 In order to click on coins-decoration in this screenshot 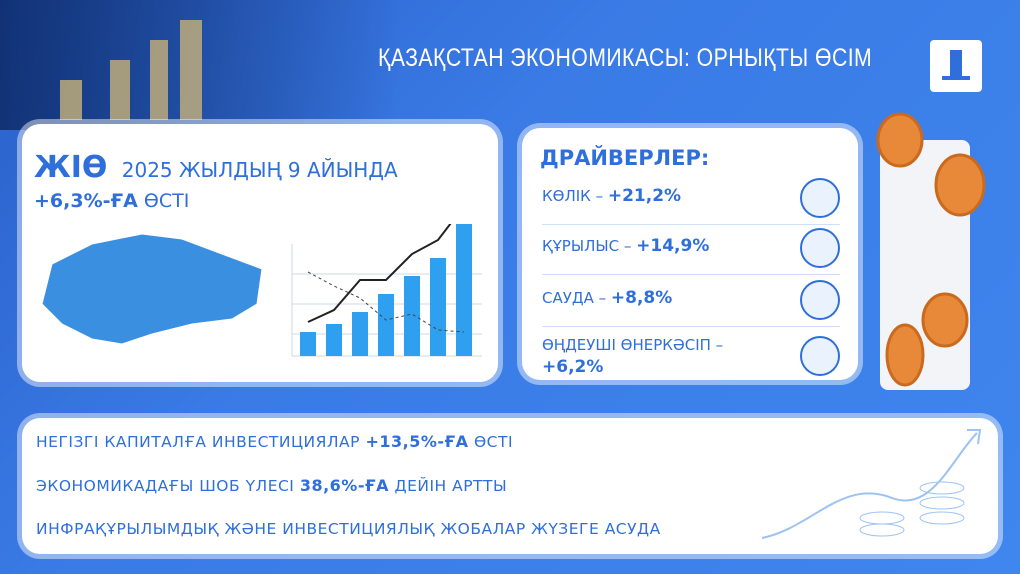, I will do `click(931, 251)`.